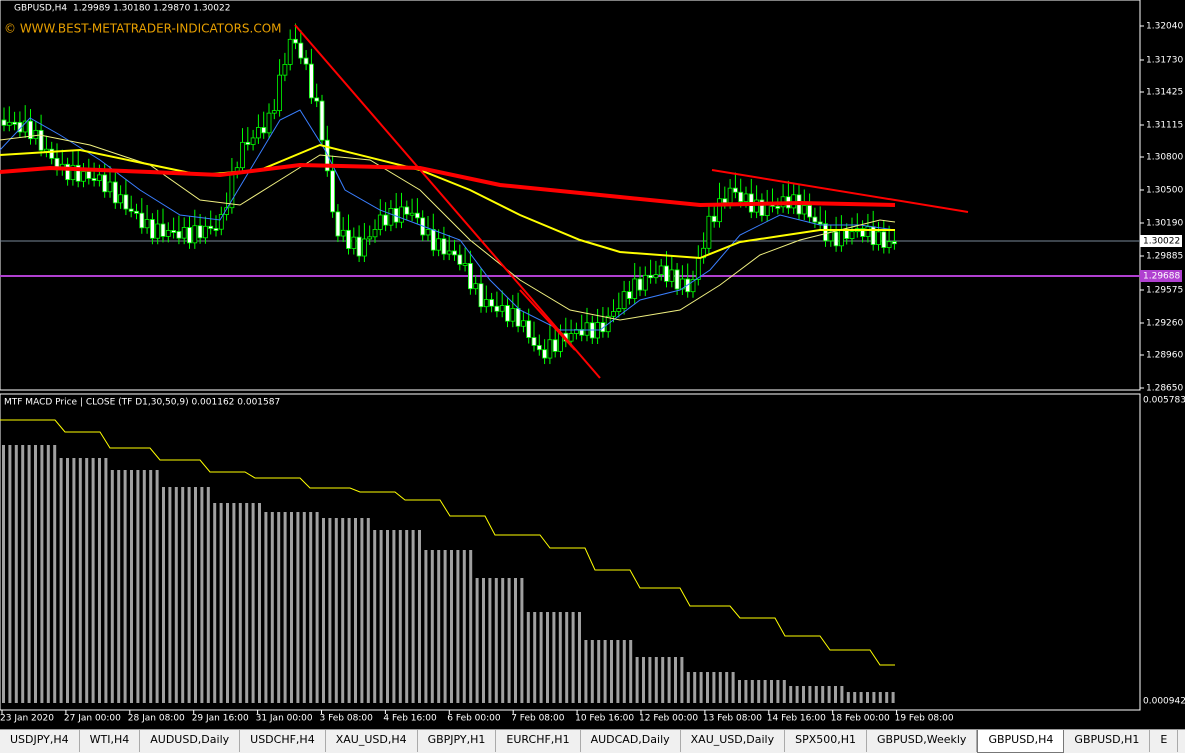 Image resolution: width=1185 pixels, height=753 pixels. What do you see at coordinates (110, 741) in the screenshot?
I see `symbol-tab: WTI,H4` at bounding box center [110, 741].